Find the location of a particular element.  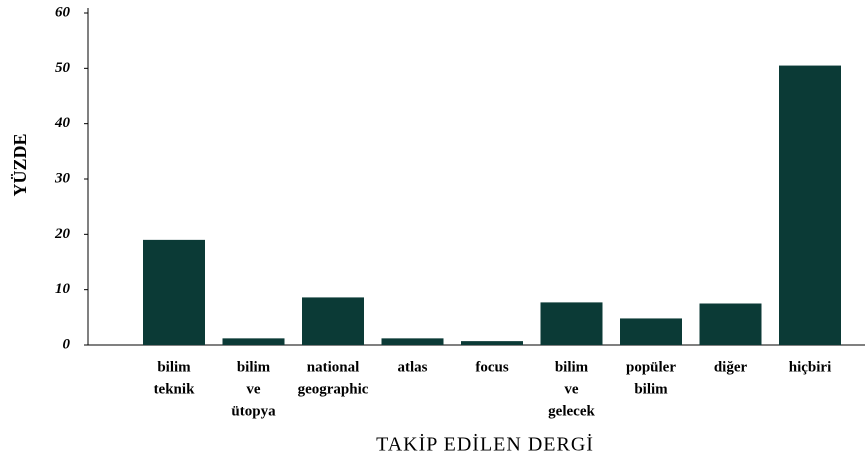

y-tick-label: 0 is located at coordinates (67, 344).